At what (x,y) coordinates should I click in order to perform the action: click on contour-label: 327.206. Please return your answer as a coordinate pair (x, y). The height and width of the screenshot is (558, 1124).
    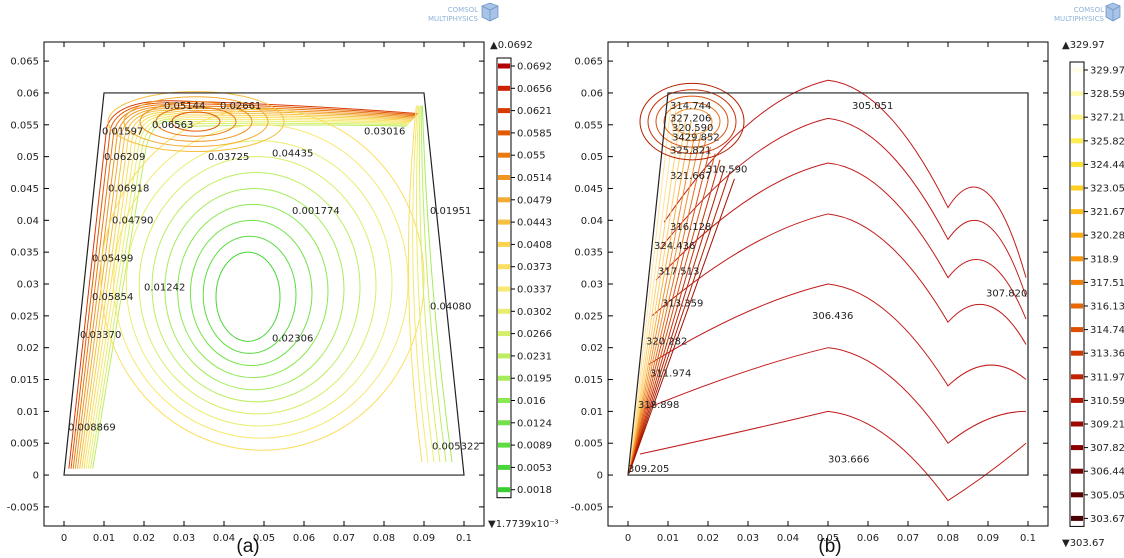
    Looking at the image, I should click on (690, 119).